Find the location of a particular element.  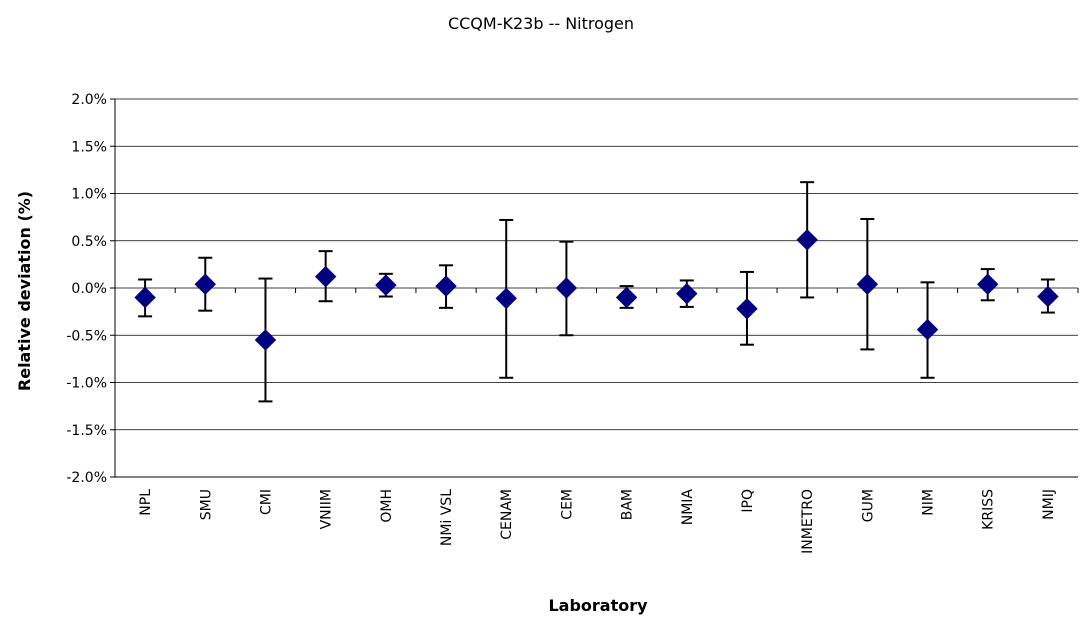

x-tick-label: KRISS is located at coordinates (989, 509).